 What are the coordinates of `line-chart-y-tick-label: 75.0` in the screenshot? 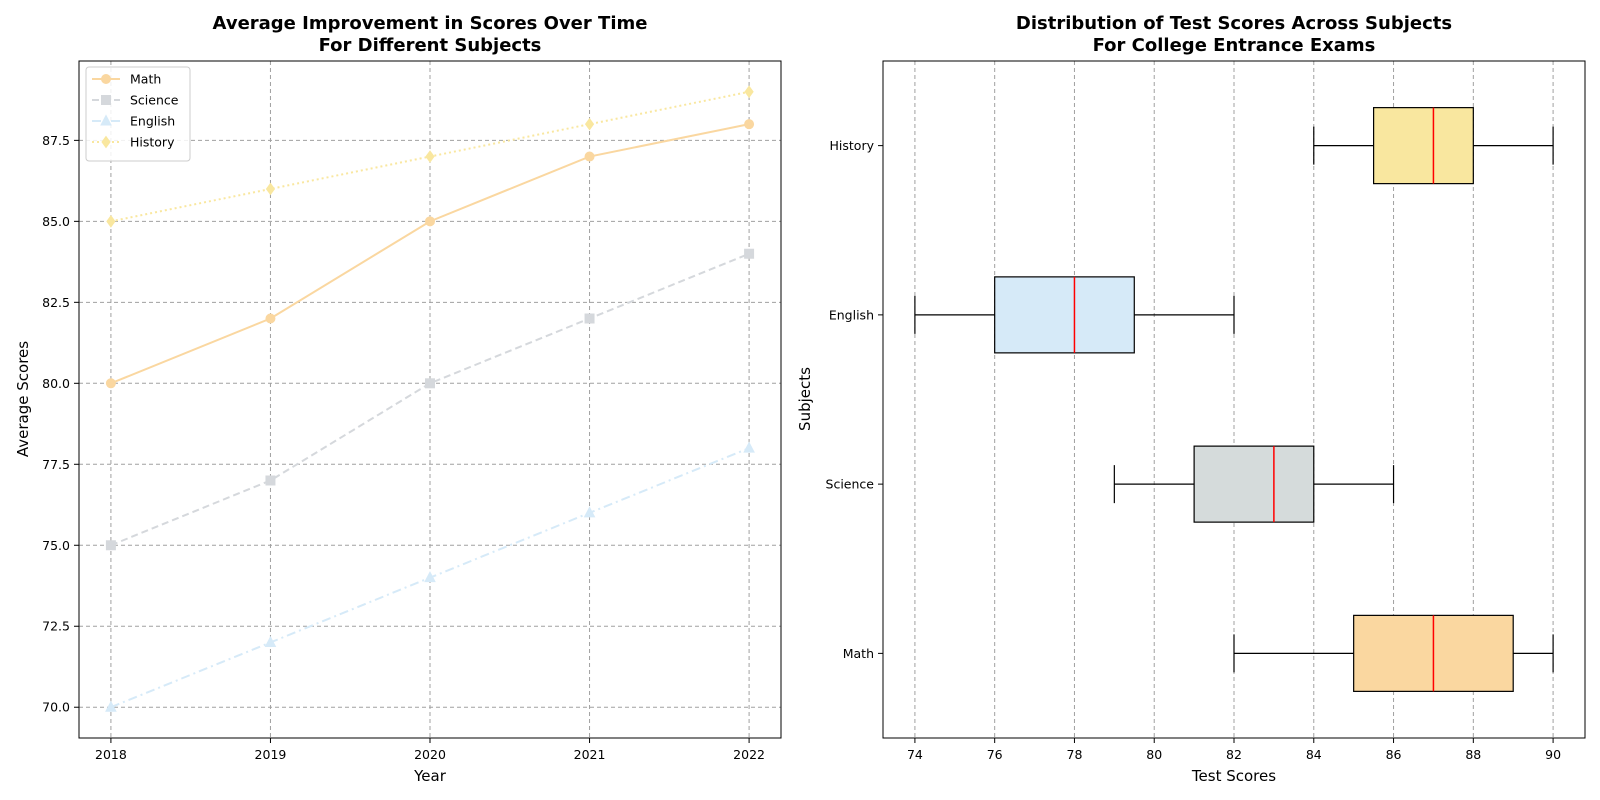 It's located at (56, 545).